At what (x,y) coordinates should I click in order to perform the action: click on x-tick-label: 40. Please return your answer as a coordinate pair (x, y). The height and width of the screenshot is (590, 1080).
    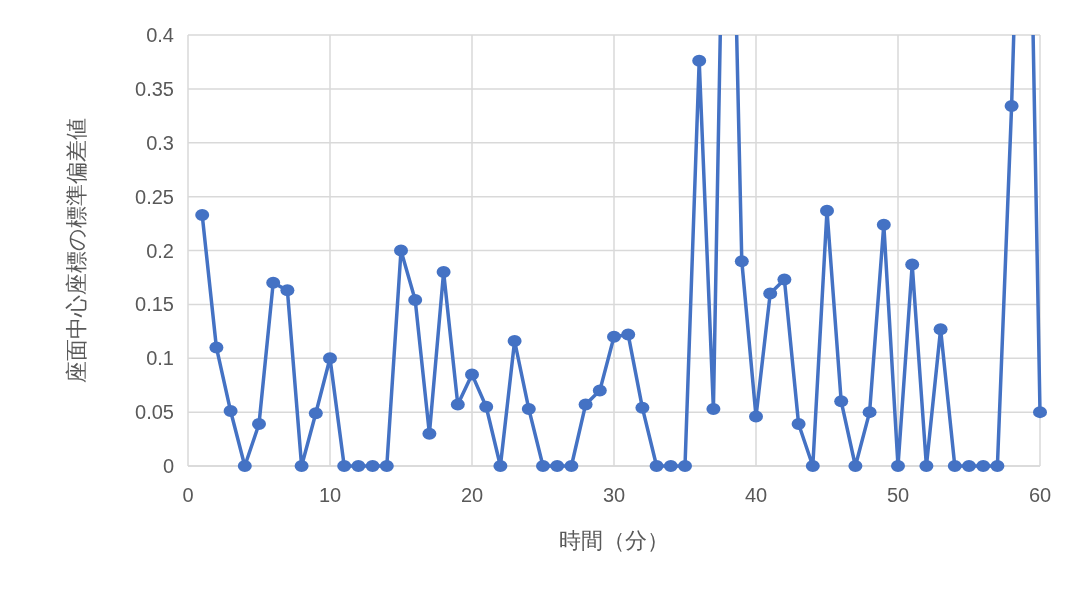
    Looking at the image, I should click on (756, 495).